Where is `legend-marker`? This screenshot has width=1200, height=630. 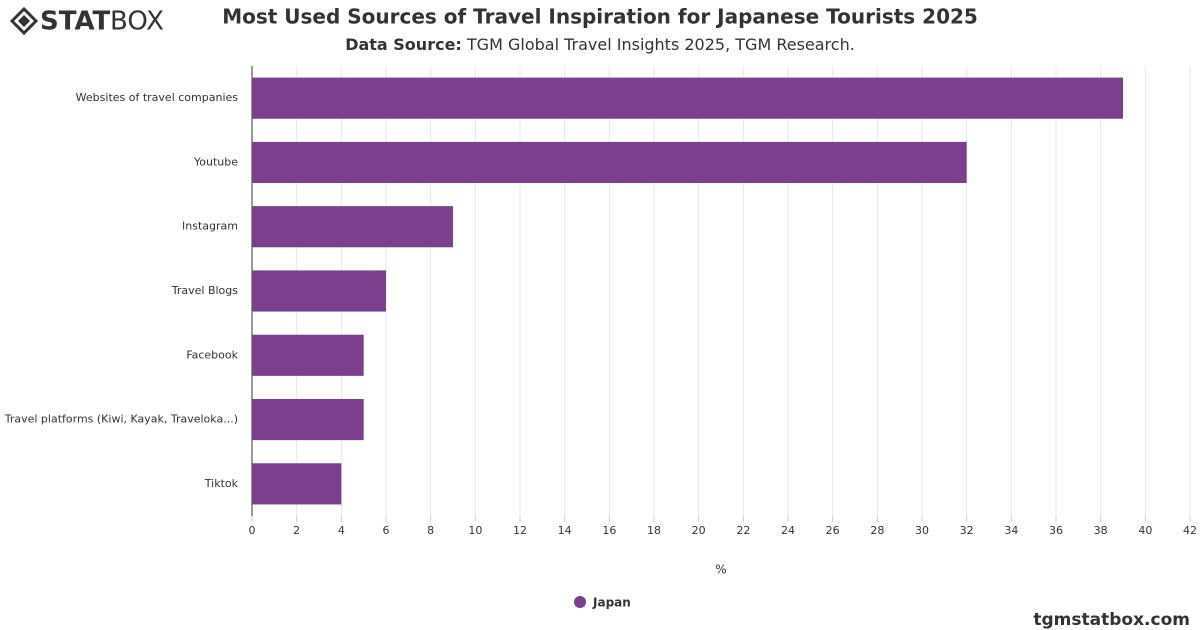
legend-marker is located at coordinates (580, 602).